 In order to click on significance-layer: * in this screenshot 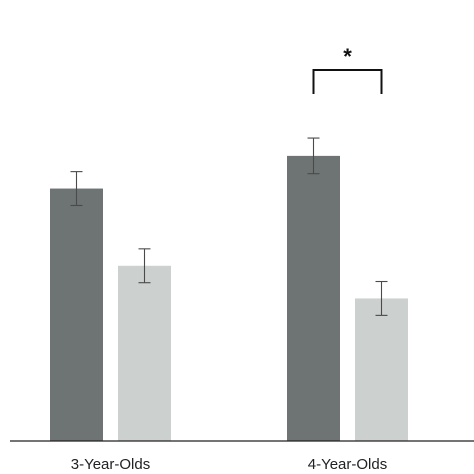, I will do `click(347, 69)`.